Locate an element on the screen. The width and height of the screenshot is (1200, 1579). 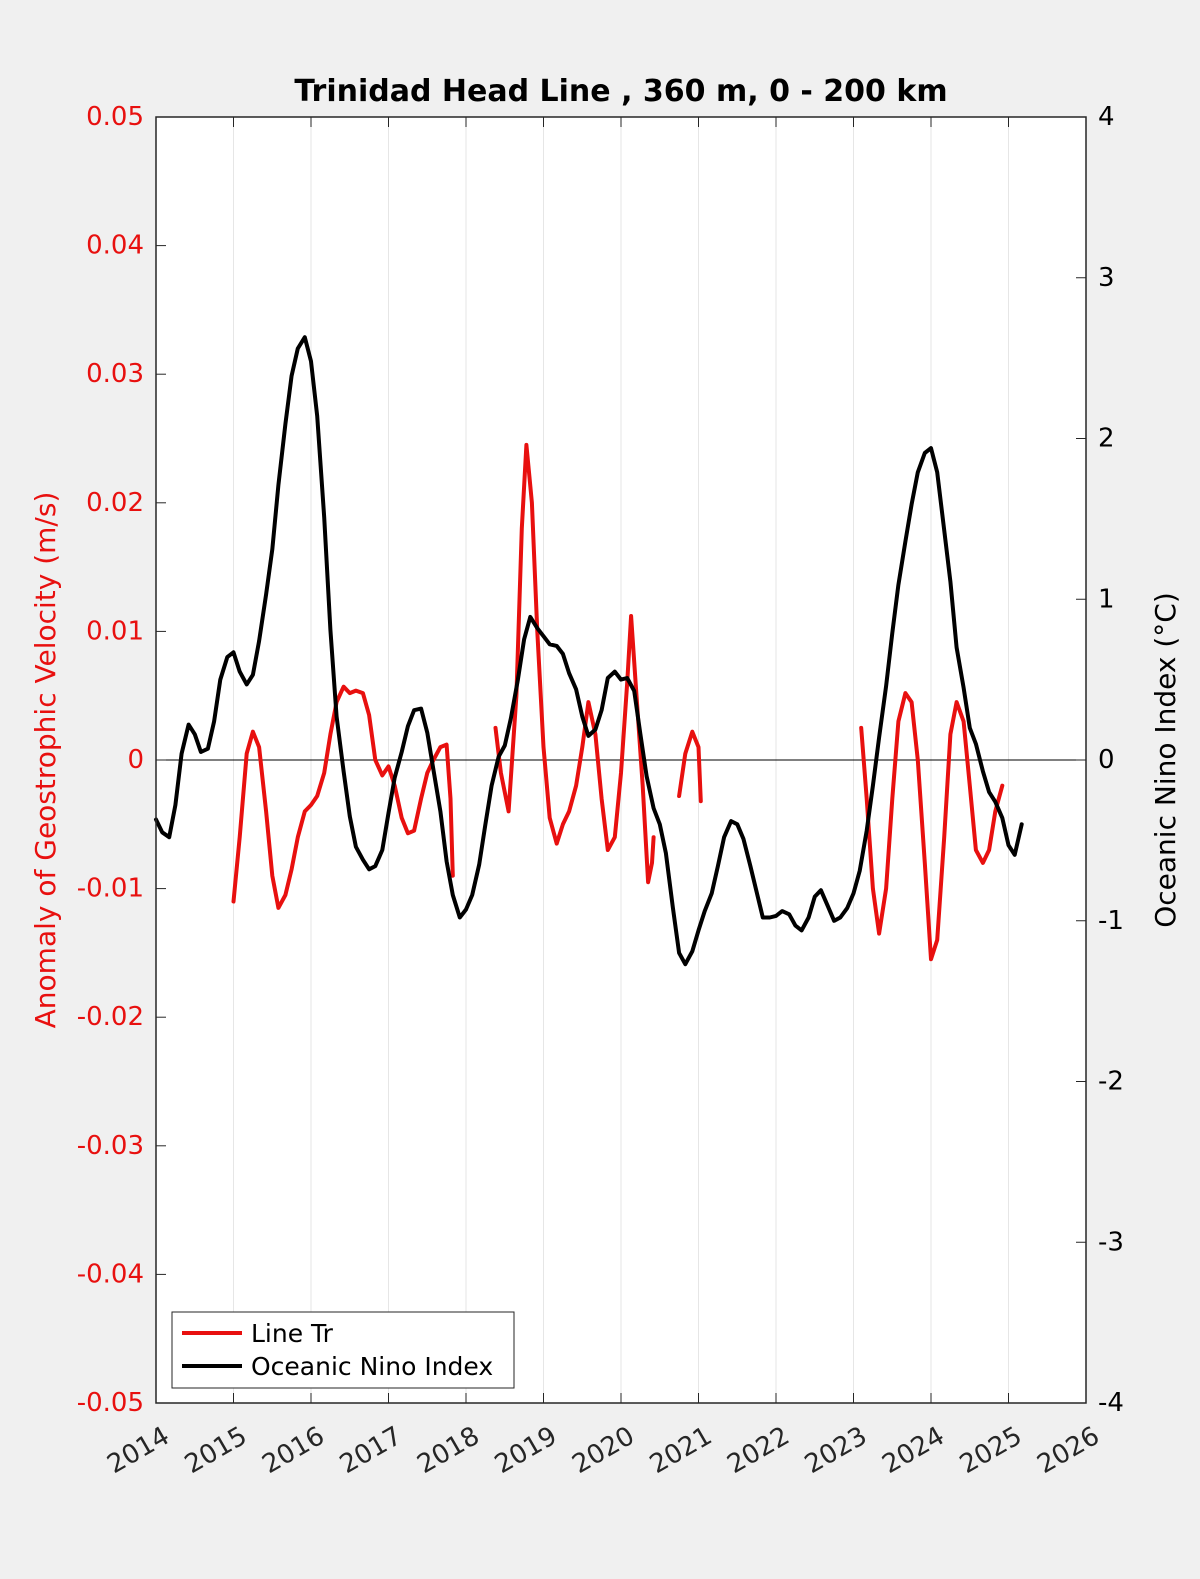
y-left-tick-label: 0 is located at coordinates (135, 760).